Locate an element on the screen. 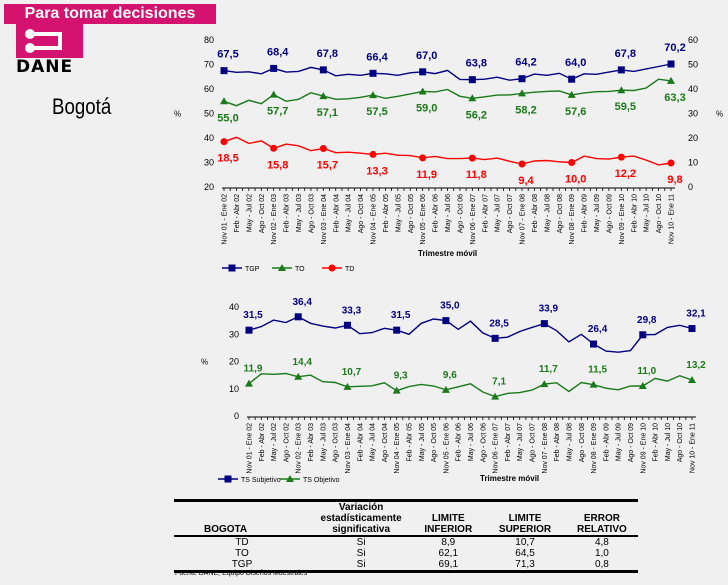  logo-text: DANE is located at coordinates (45, 67).